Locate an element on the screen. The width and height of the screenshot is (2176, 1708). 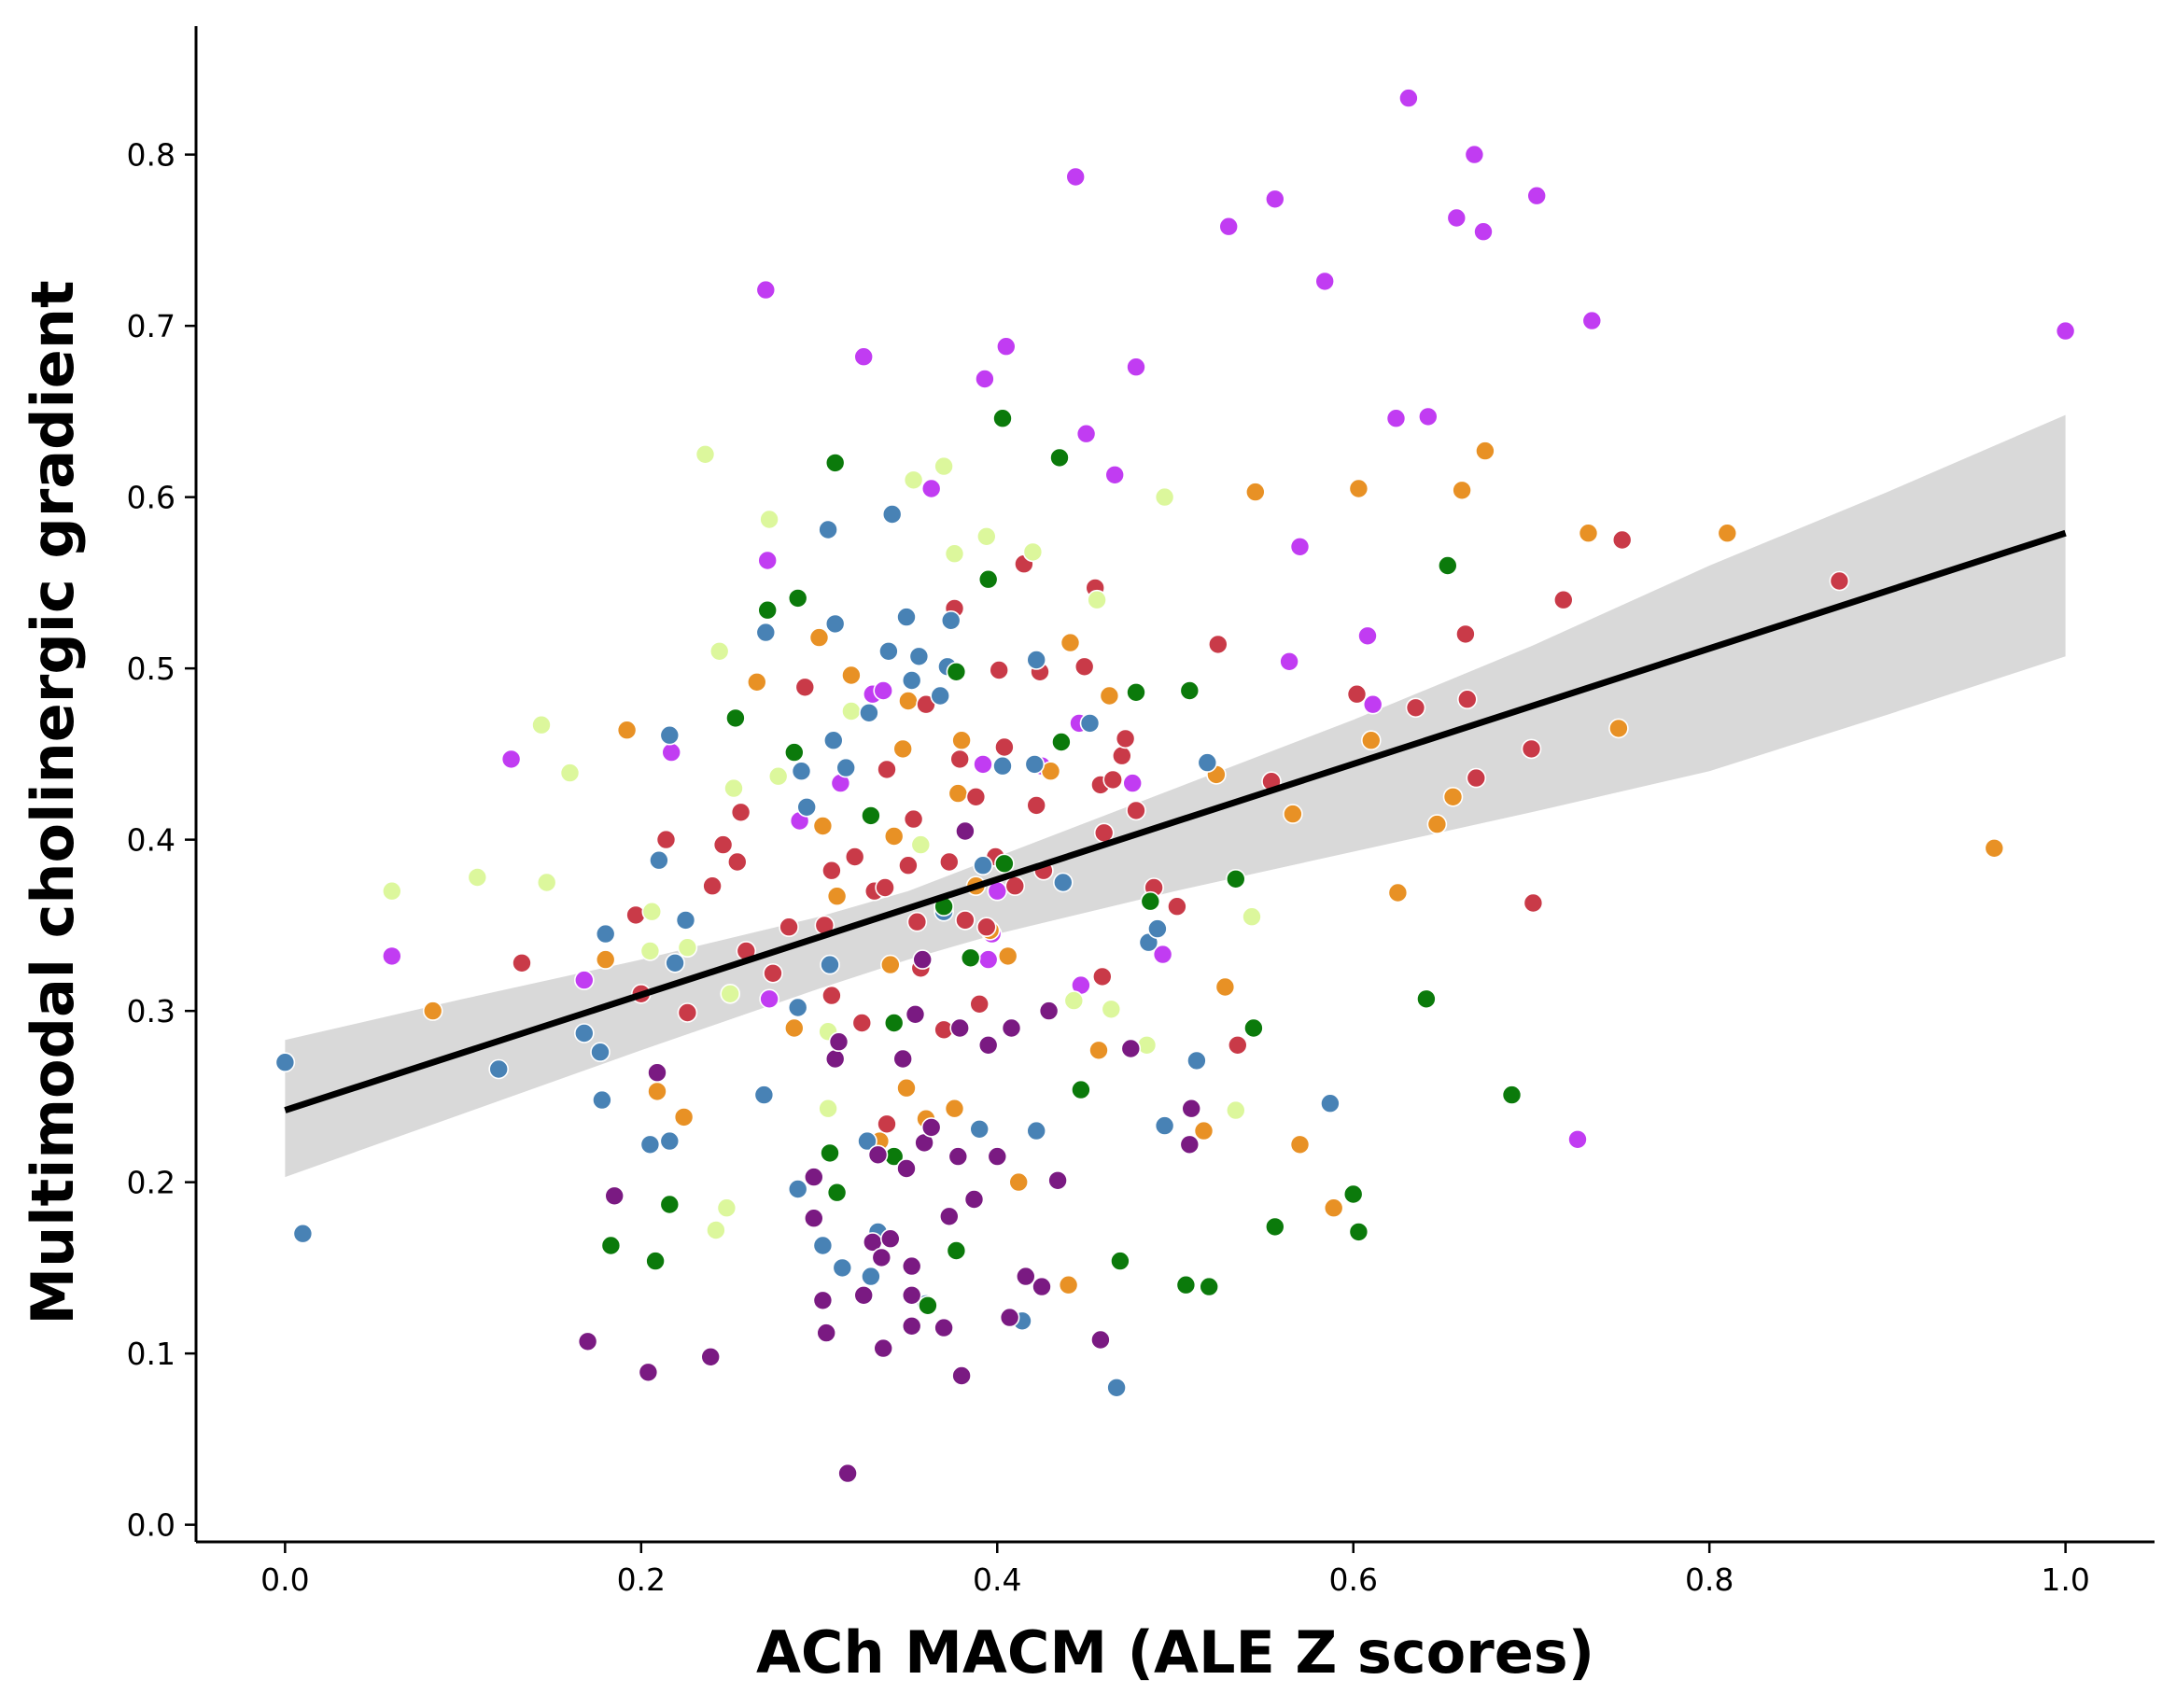
x-ticks: 0.0 0.2 0.4 0.6 0.8 1.0 is located at coordinates (1175, 1570).